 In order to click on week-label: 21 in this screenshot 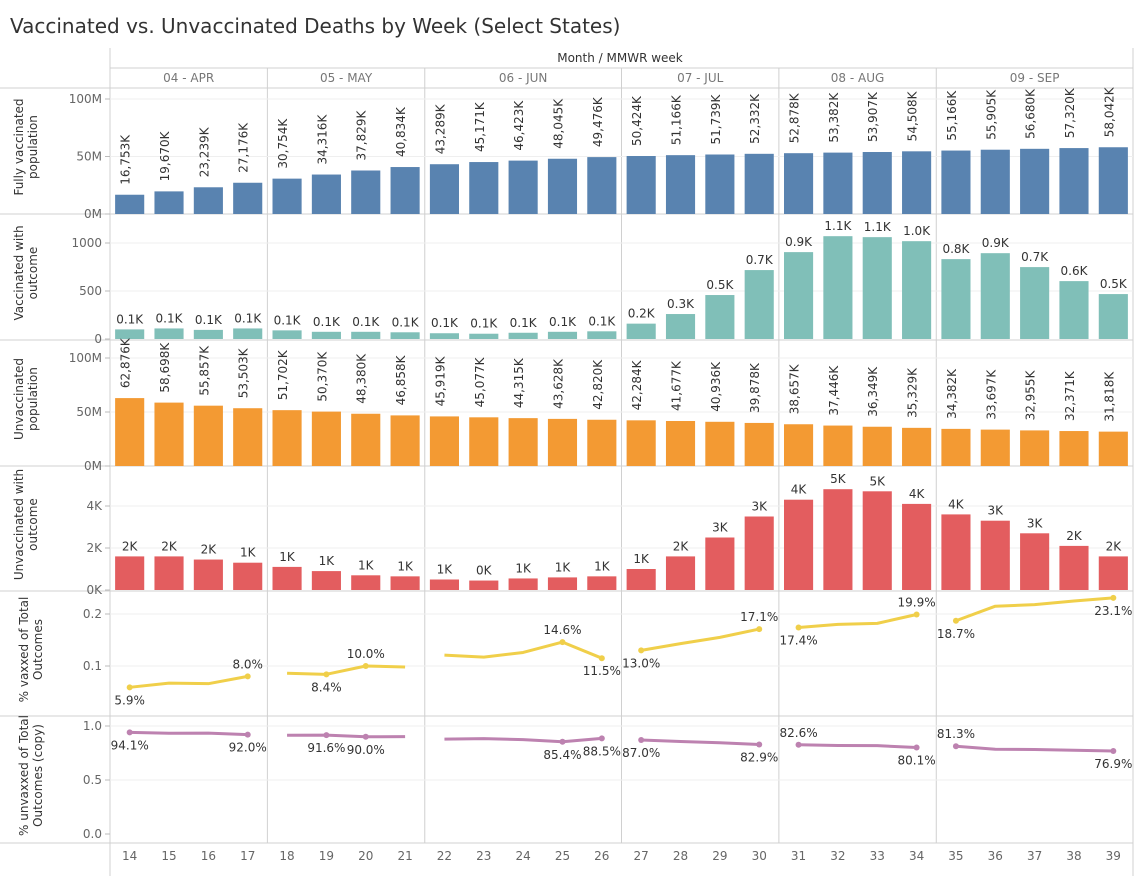, I will do `click(404, 856)`.